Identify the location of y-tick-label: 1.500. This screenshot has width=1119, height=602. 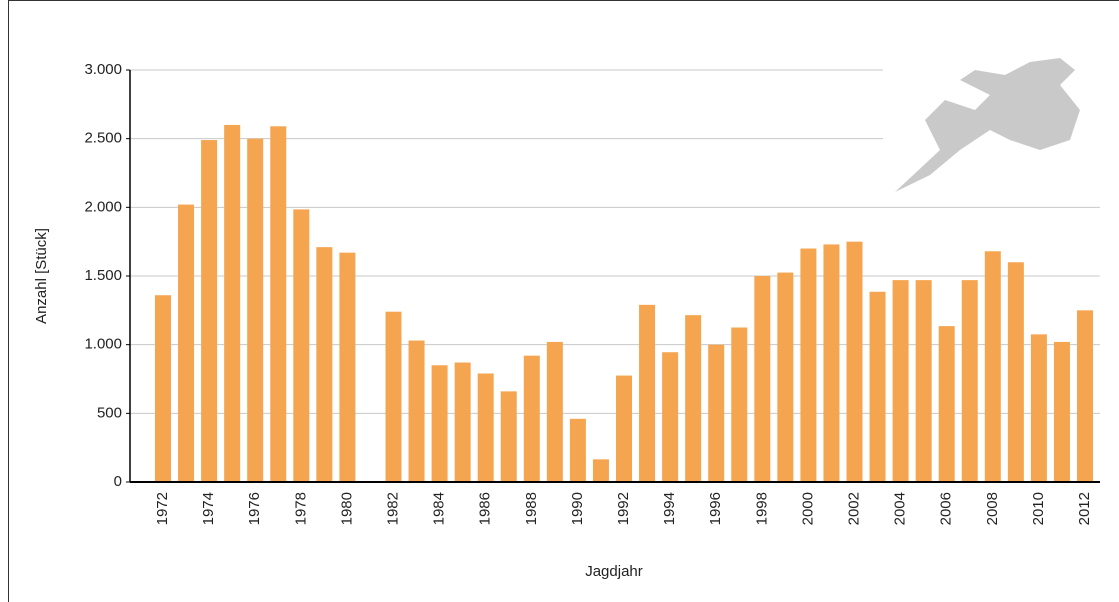
(103, 275).